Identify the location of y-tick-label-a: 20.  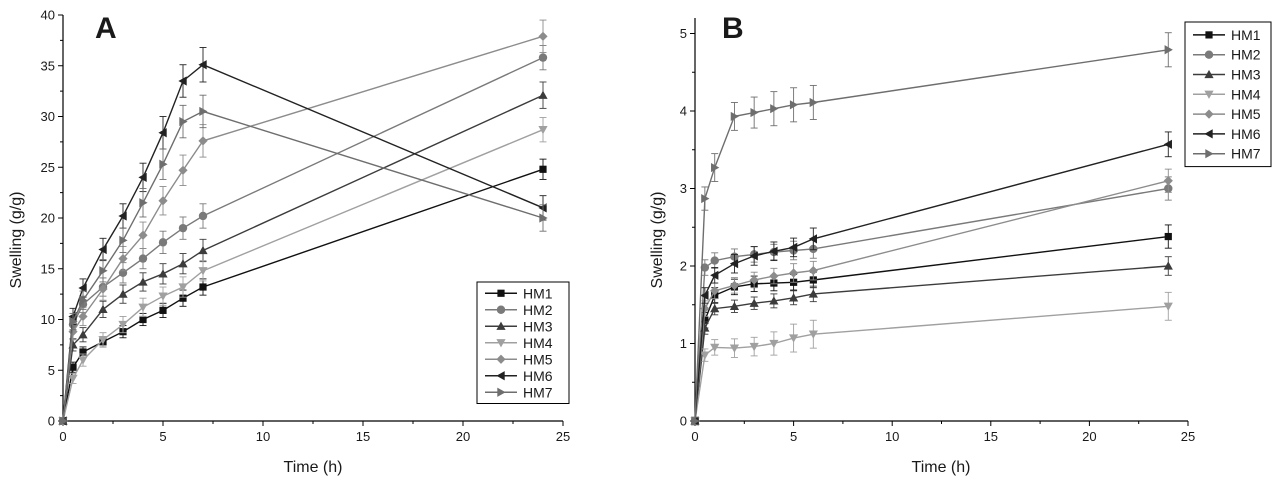
(48, 218).